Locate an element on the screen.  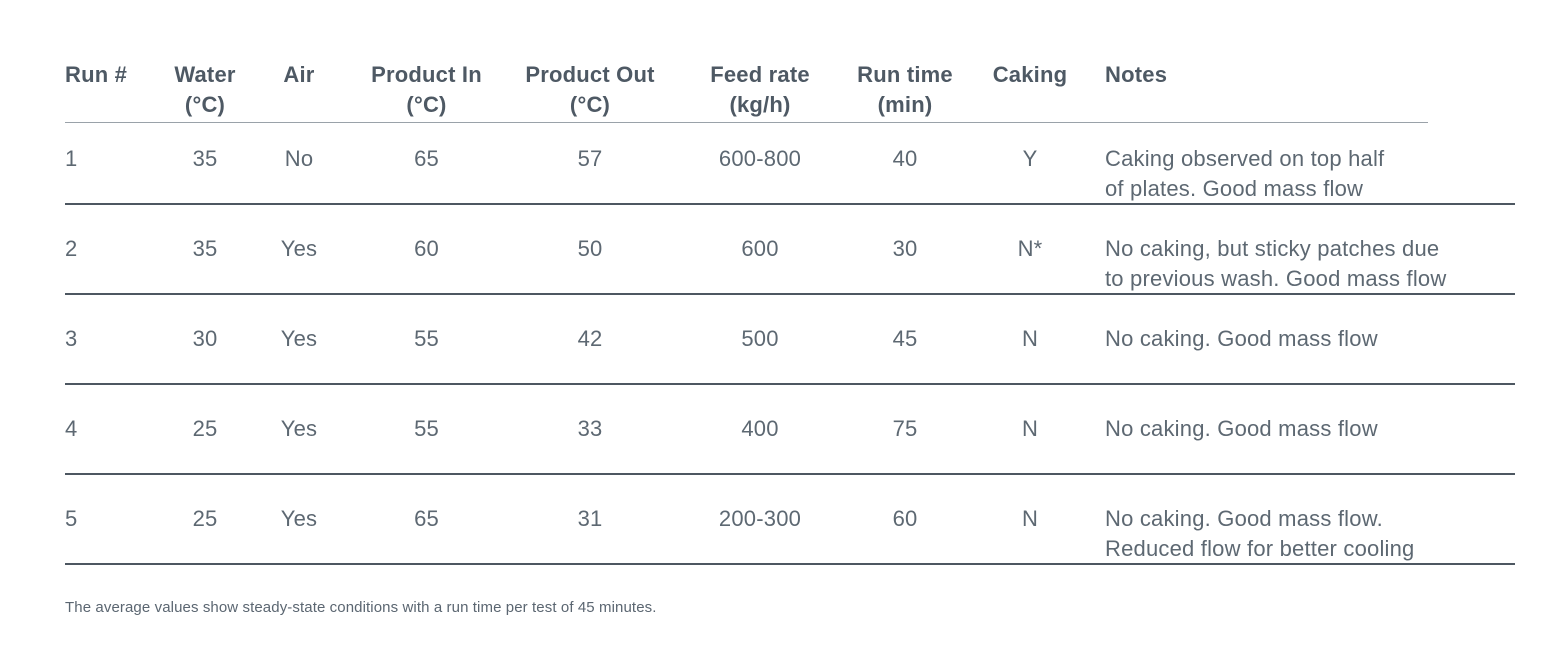
header-label: Notes is located at coordinates (1136, 74).